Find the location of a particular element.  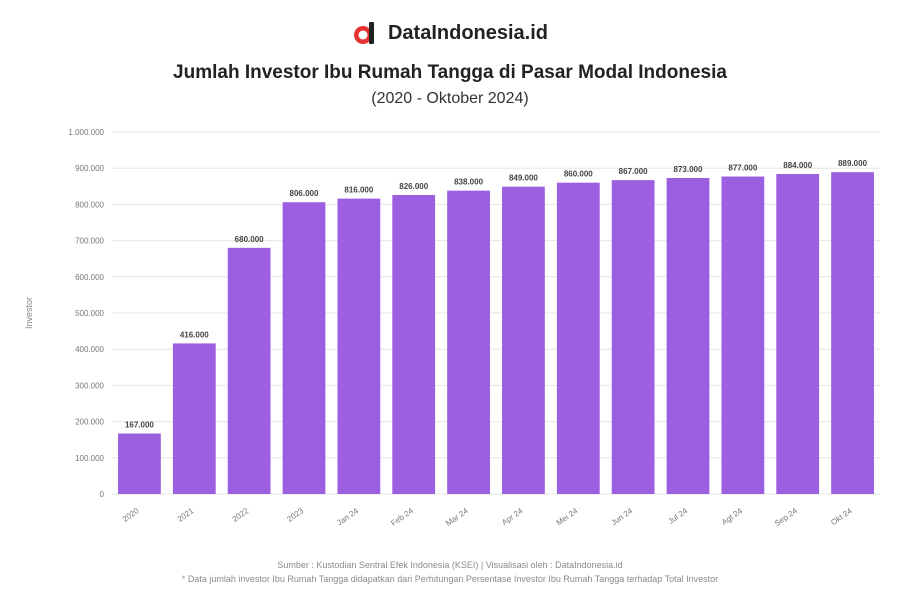

y-tick-label: 100.000 is located at coordinates (89, 458).